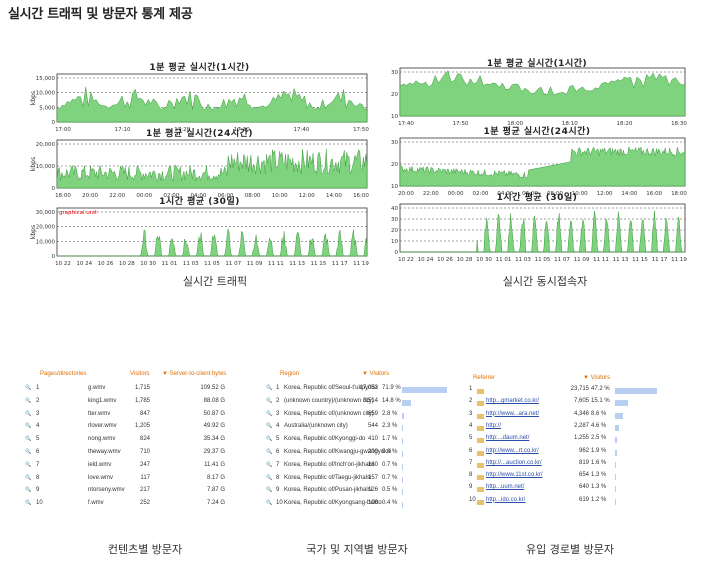 This screenshot has height=584, width=725. I want to click on page-name: ntorseny.wmv, so click(106, 490).